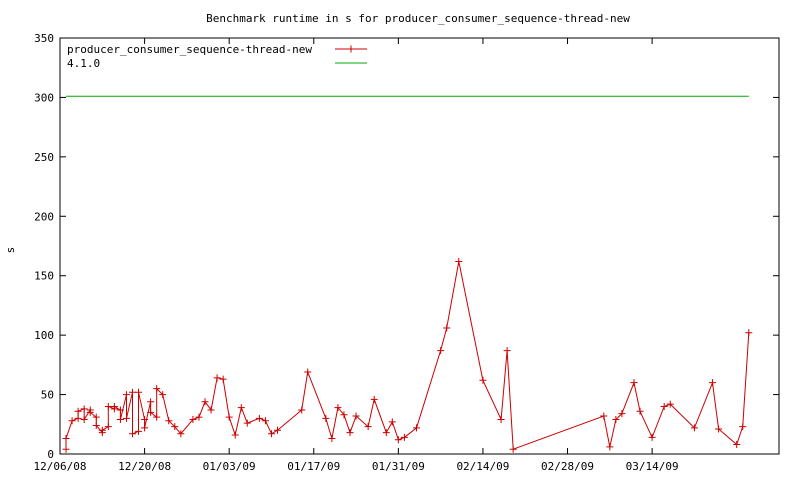  Describe the element at coordinates (229, 466) in the screenshot. I see `x-tick-label: 01/03/09` at that location.